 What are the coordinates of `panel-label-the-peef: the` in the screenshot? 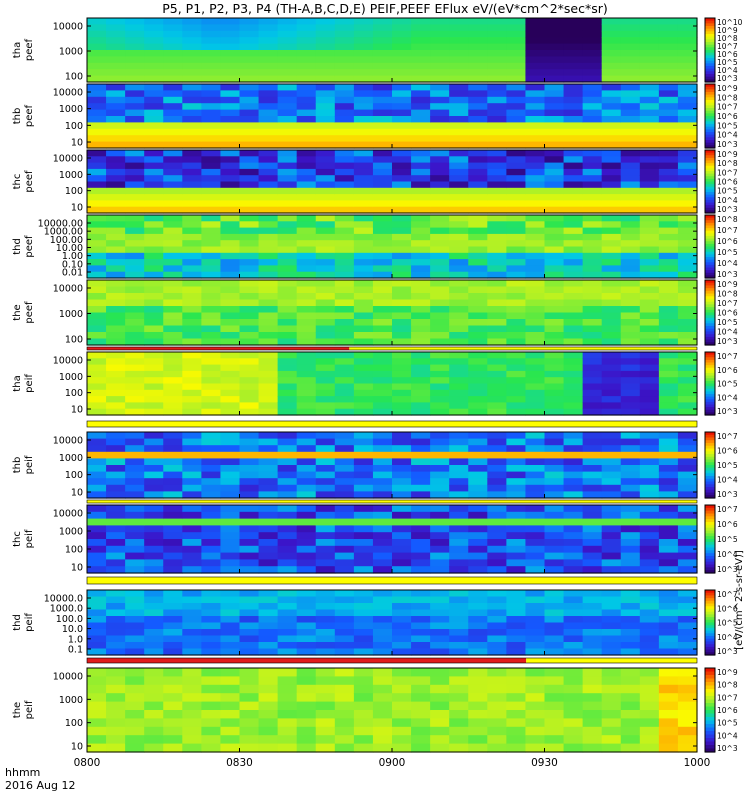 It's located at (17, 312).